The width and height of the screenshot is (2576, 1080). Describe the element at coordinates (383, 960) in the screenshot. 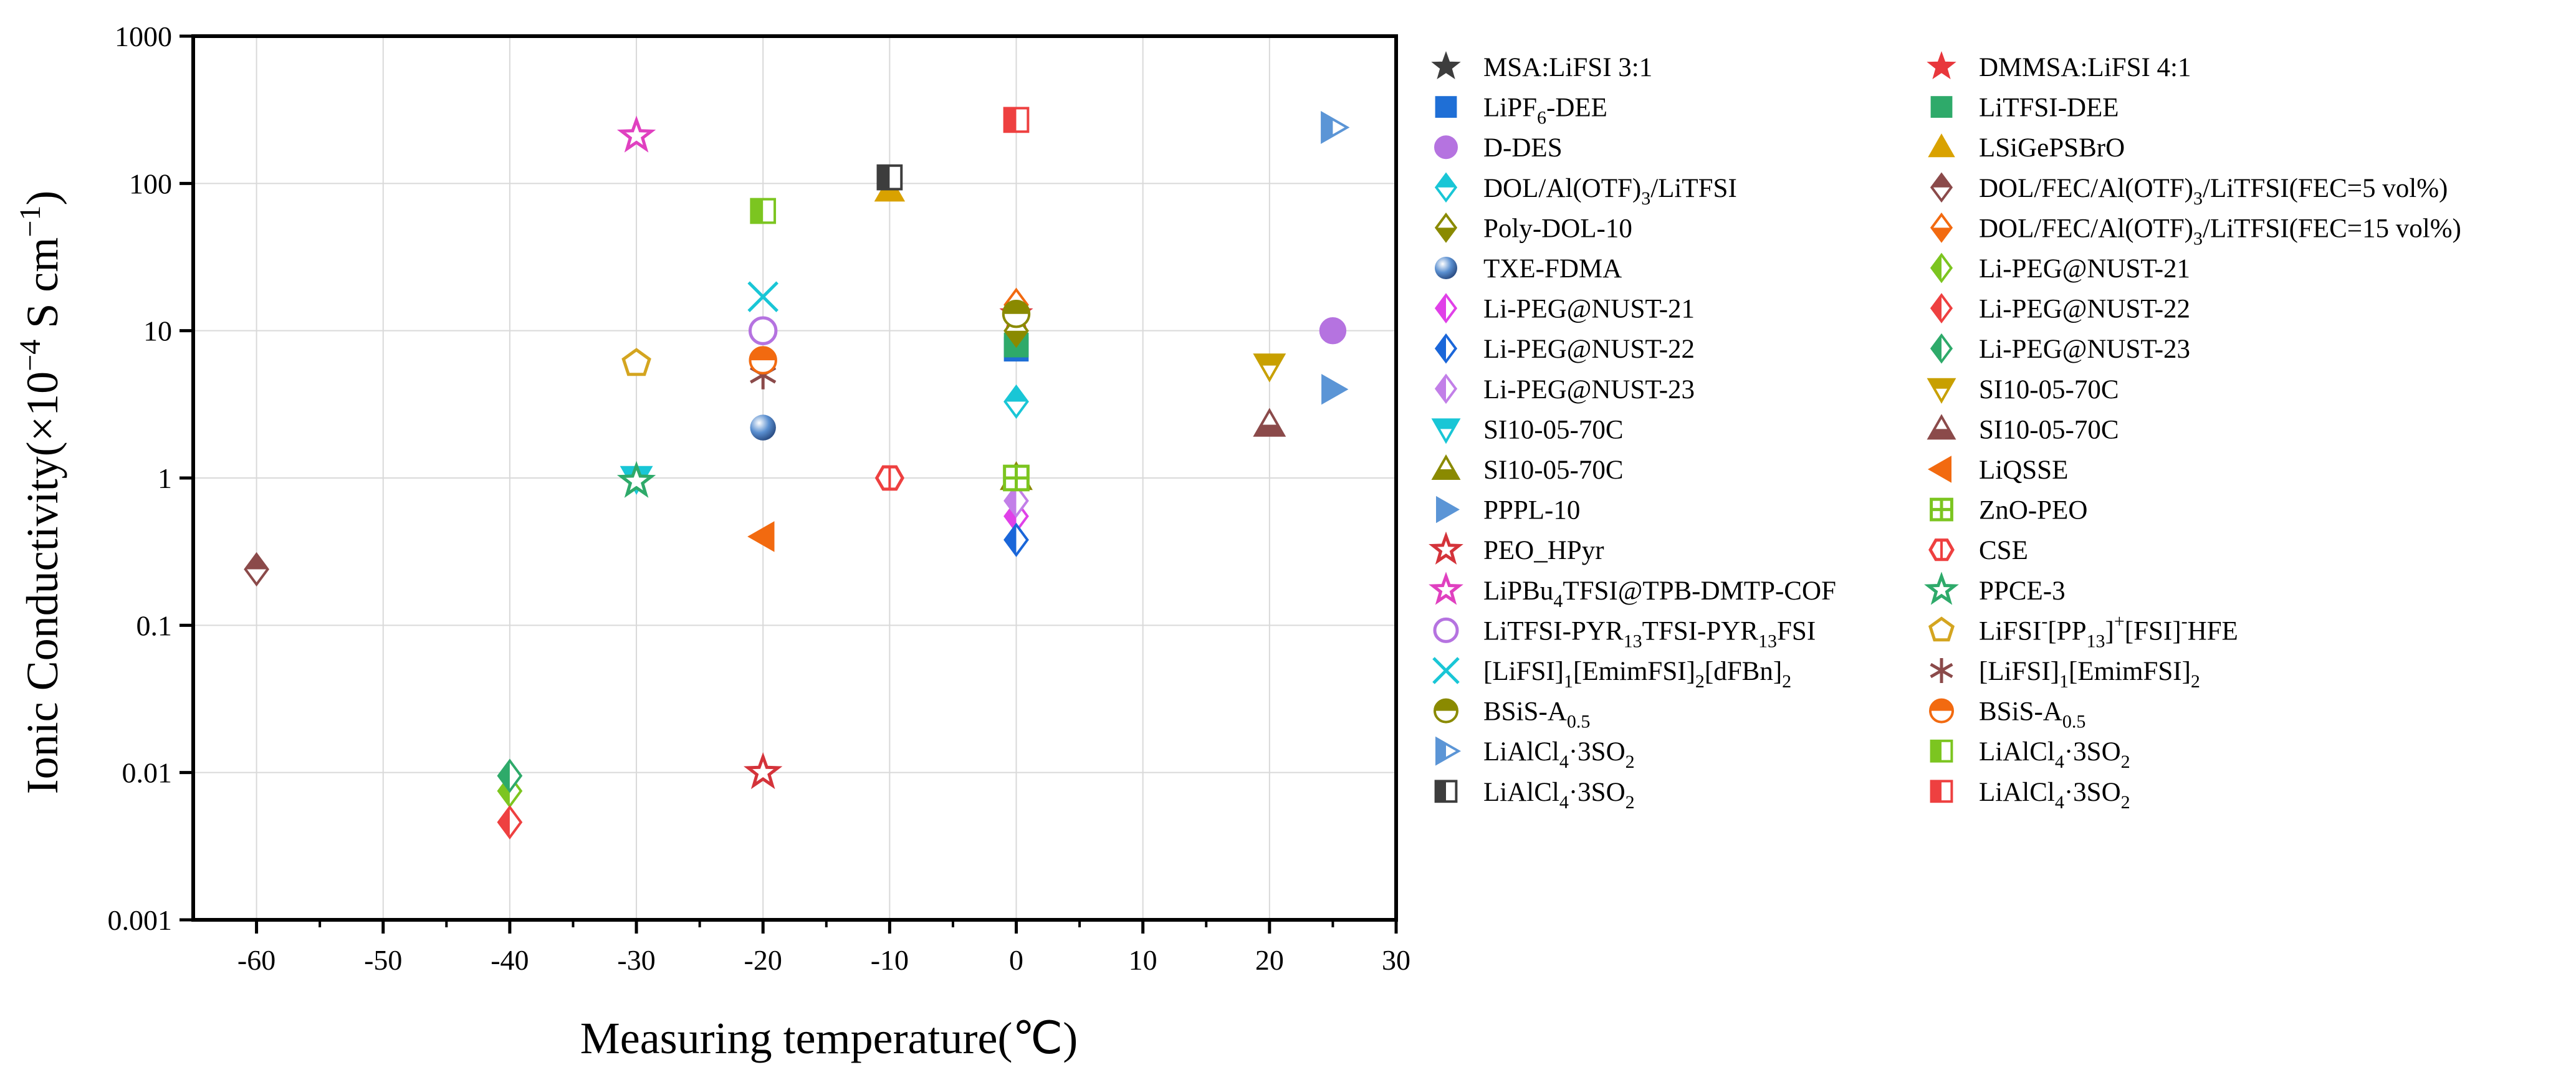

I see `x-tick-label: -50` at that location.